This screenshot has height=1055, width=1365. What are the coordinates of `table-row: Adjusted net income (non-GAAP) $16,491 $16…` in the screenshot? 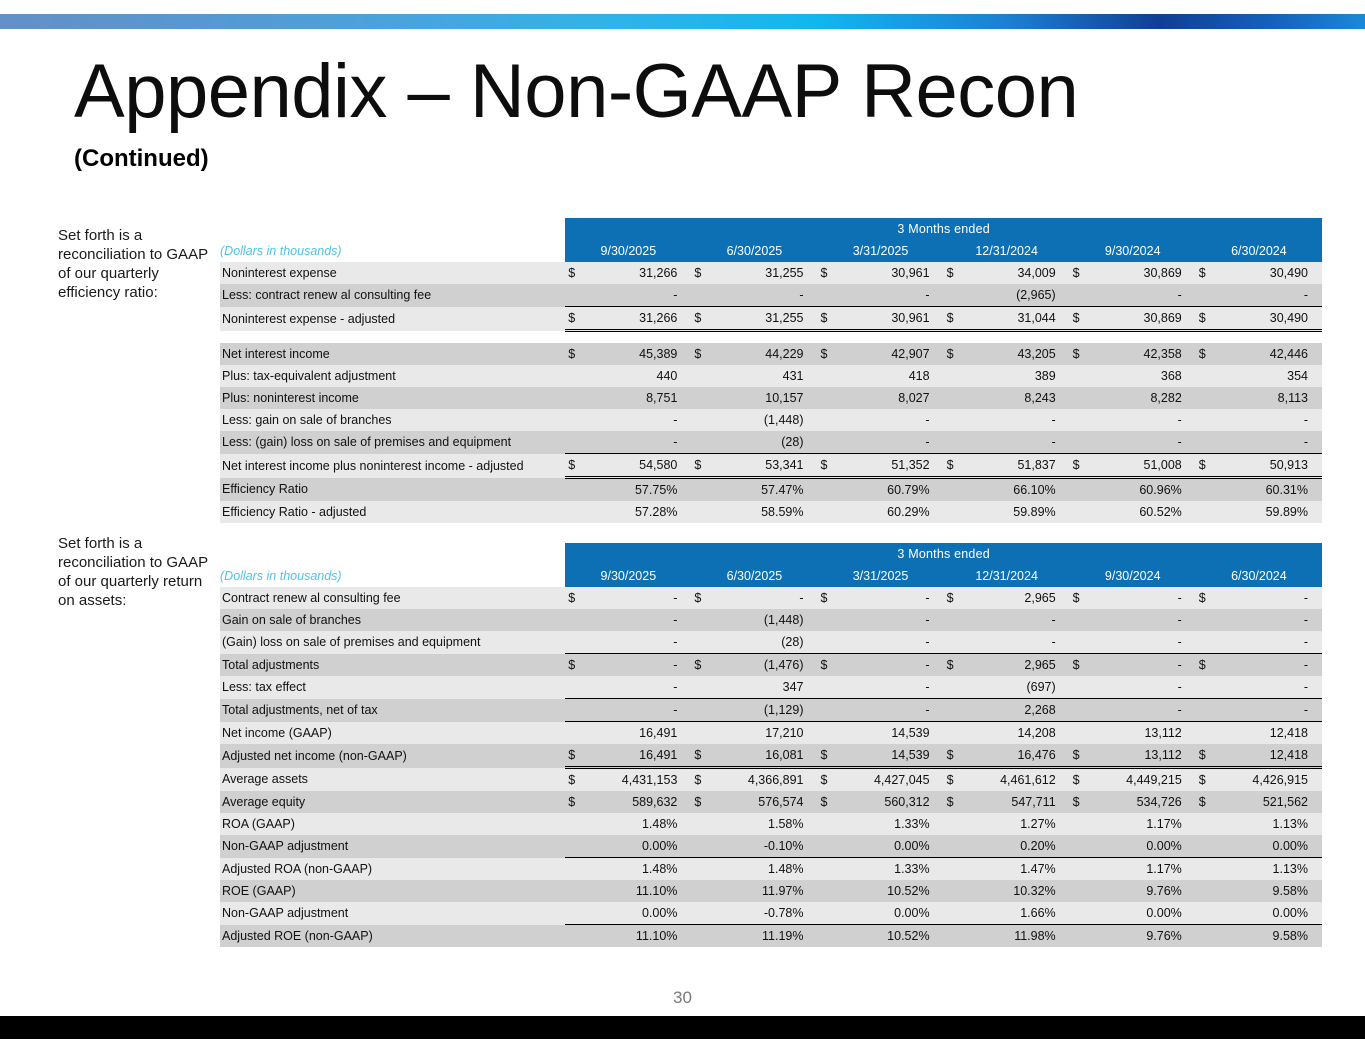 It's located at (771, 756).